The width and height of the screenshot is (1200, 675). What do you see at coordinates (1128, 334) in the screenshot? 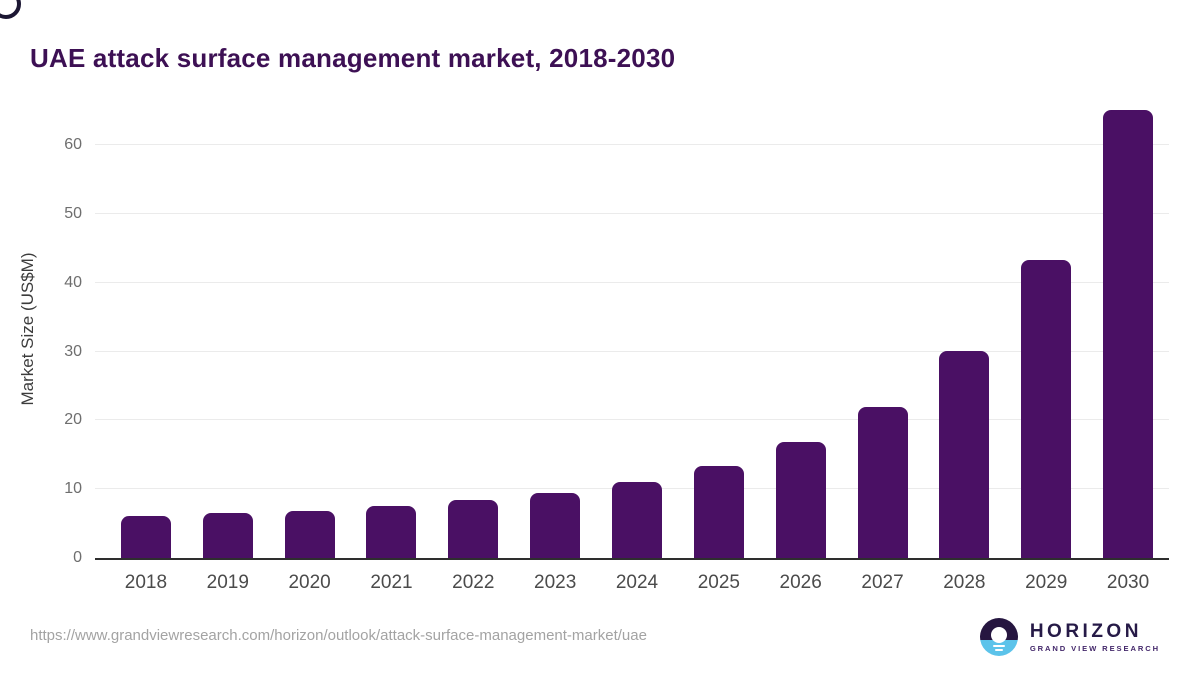
I see `bar-2030` at bounding box center [1128, 334].